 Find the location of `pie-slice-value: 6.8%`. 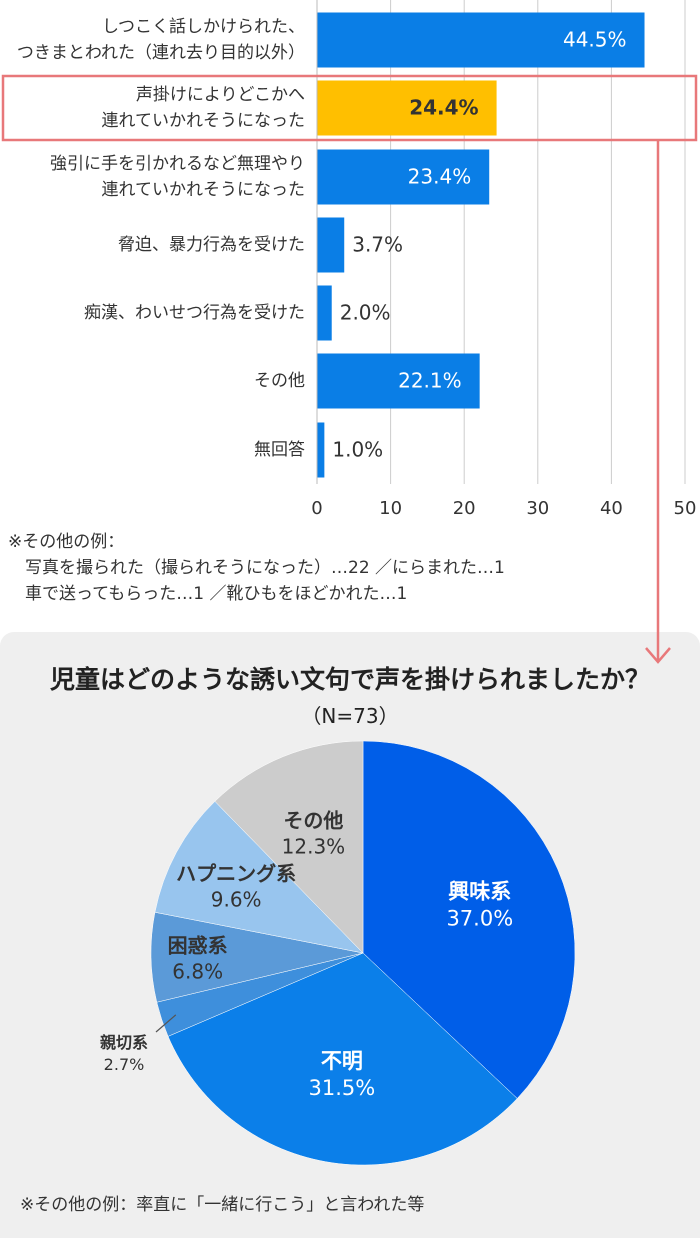

pie-slice-value: 6.8% is located at coordinates (197, 971).